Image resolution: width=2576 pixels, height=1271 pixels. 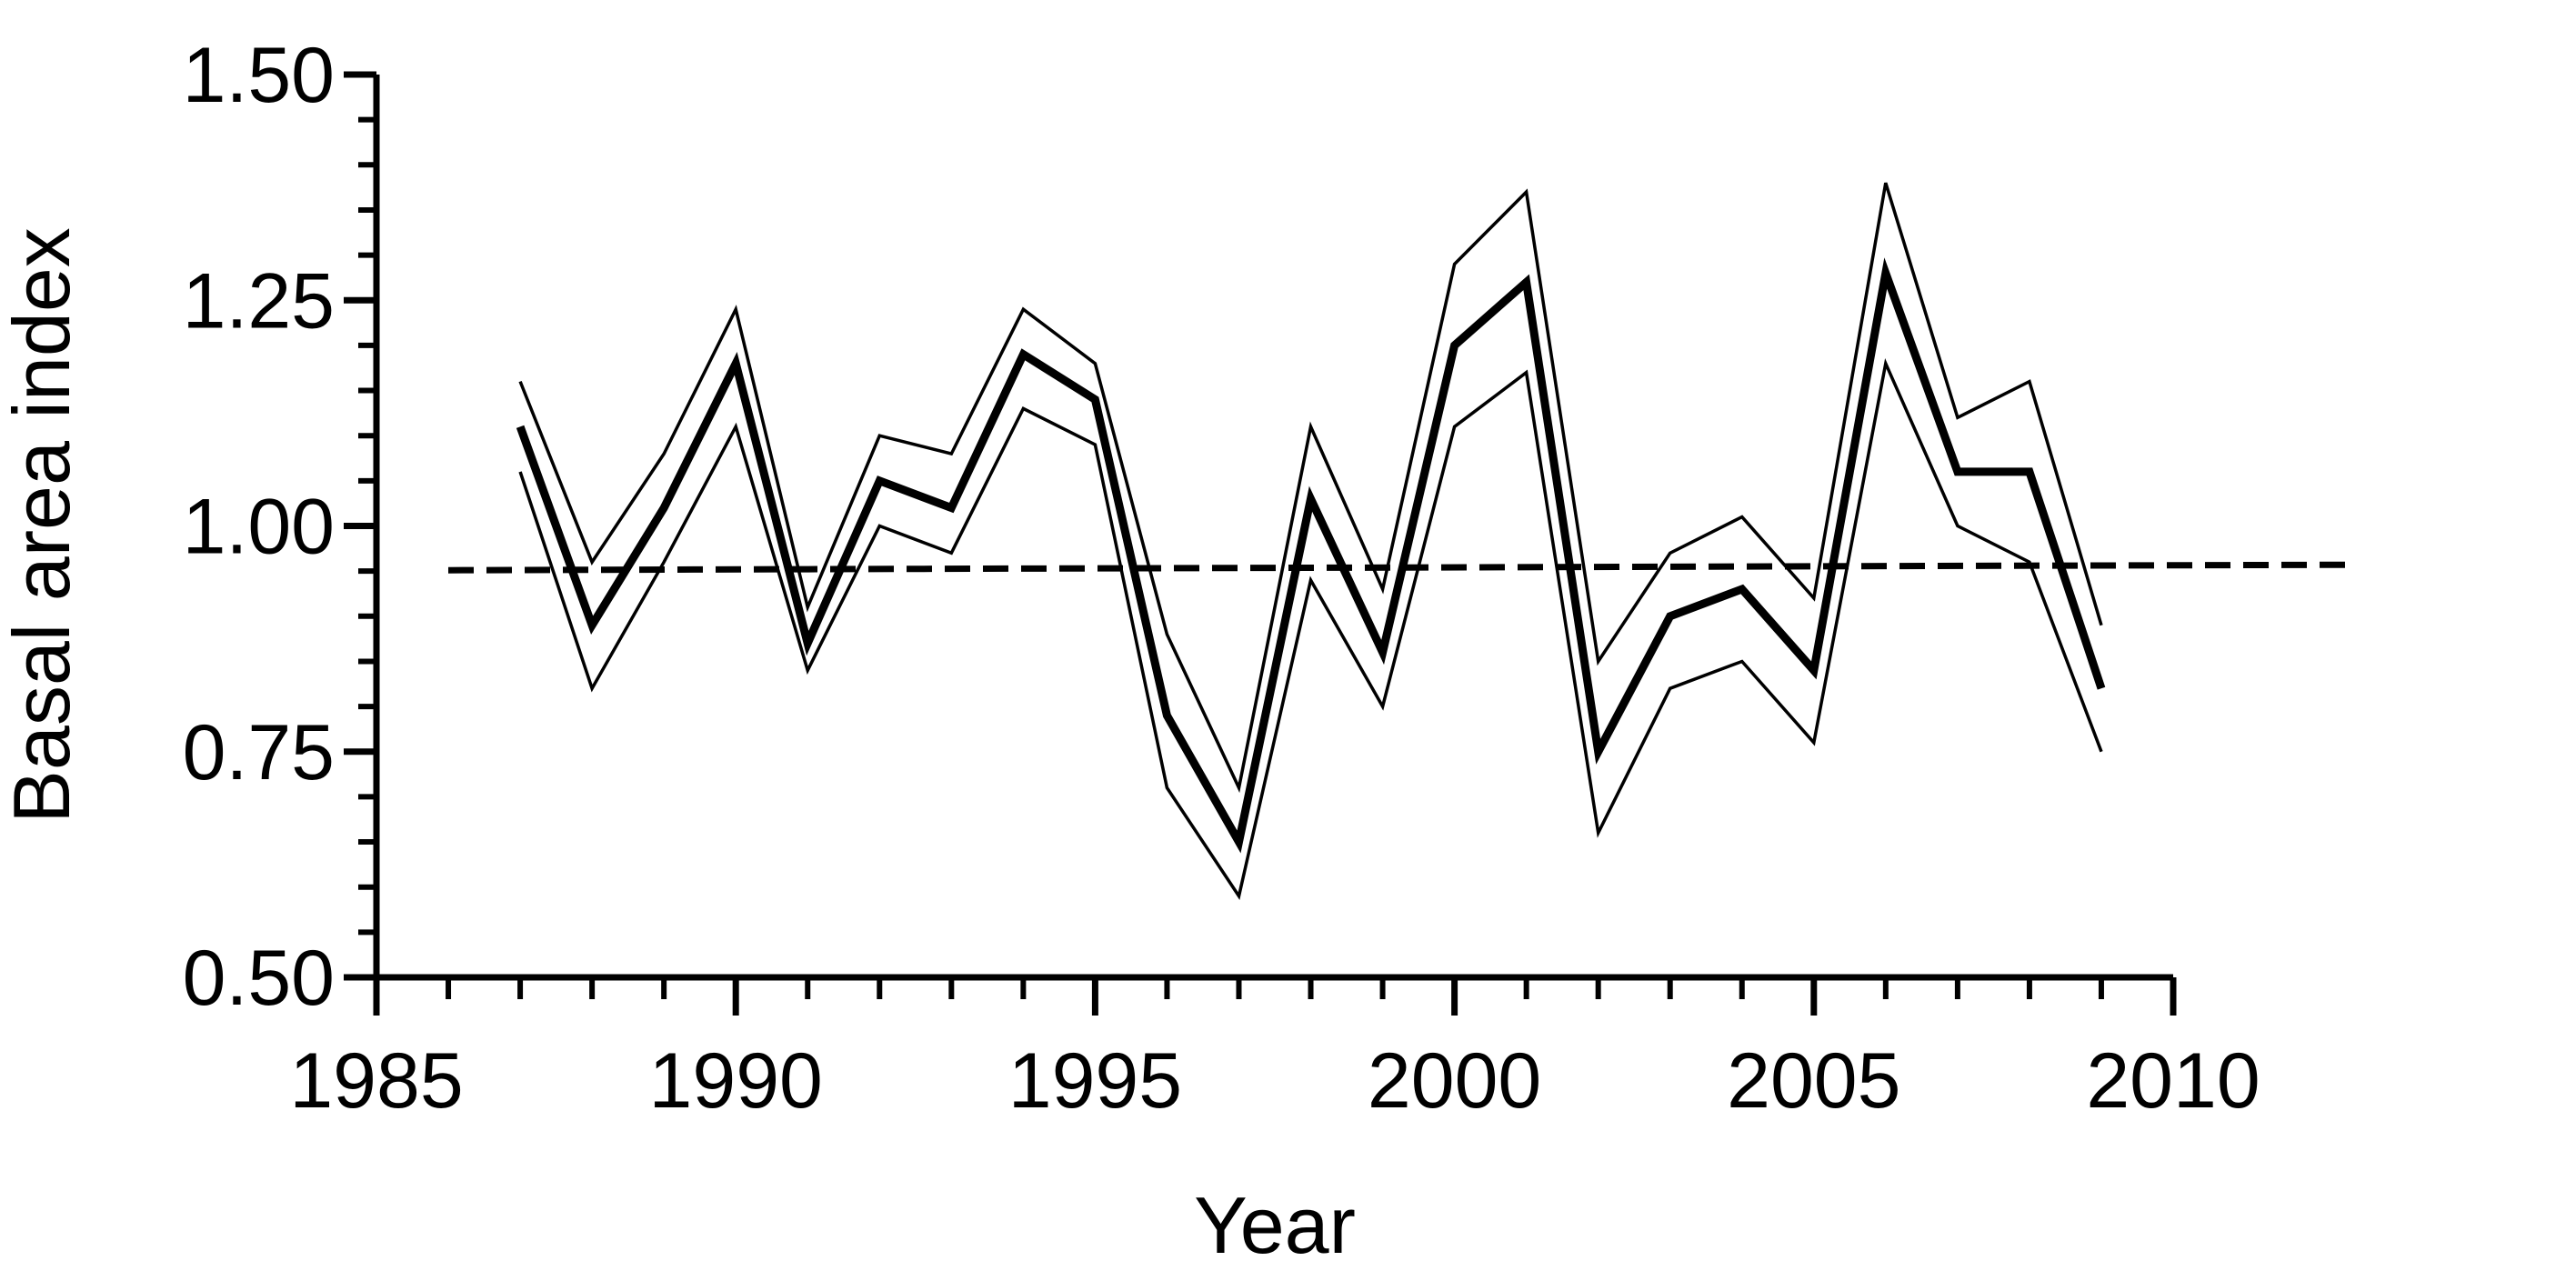 What do you see at coordinates (259, 301) in the screenshot?
I see `y-tick-label: 1.25` at bounding box center [259, 301].